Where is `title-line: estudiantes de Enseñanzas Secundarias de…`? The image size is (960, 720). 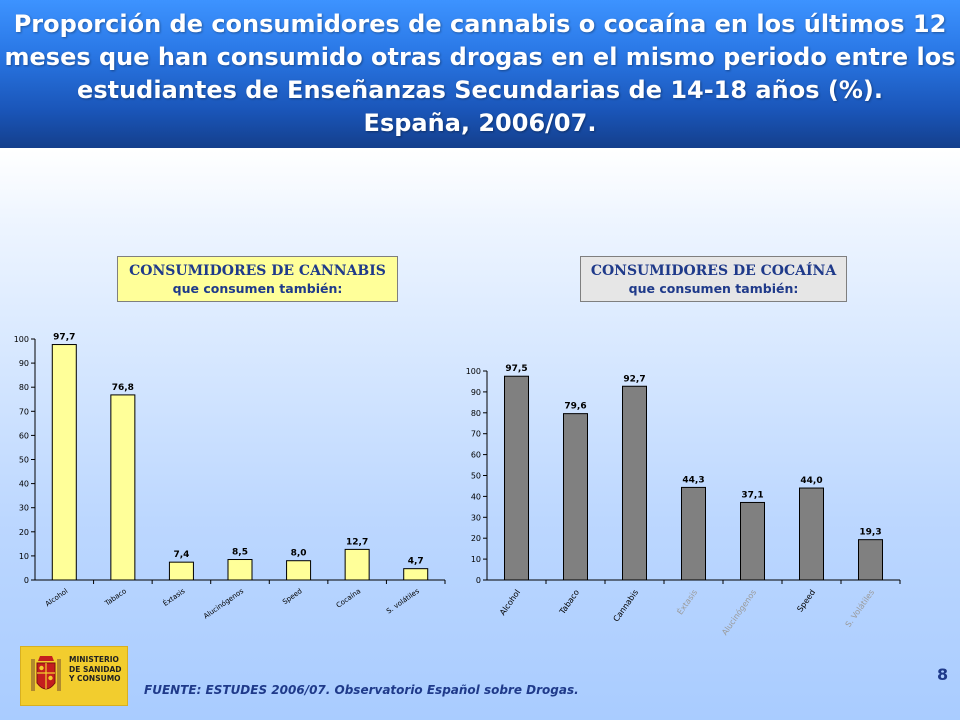 title-line: estudiantes de Enseñanzas Secundarias de… is located at coordinates (480, 90).